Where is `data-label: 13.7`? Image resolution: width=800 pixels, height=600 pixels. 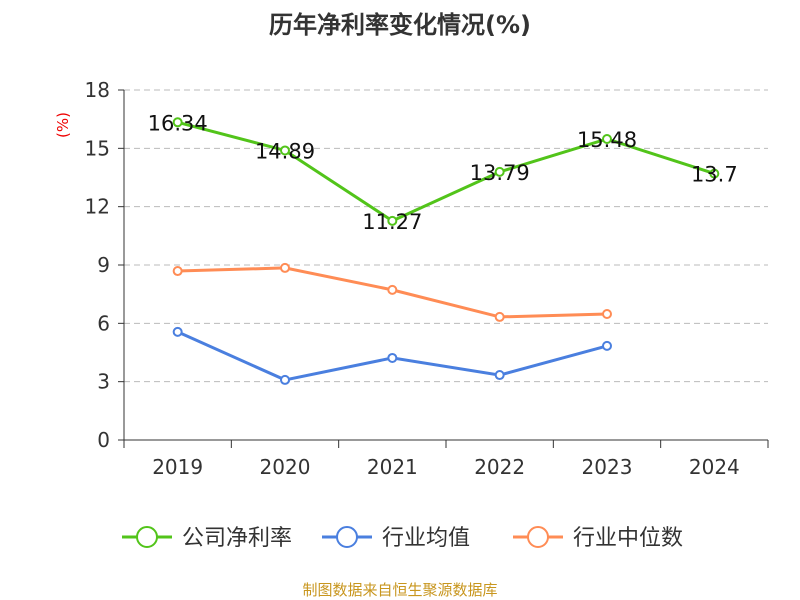 data-label: 13.7 is located at coordinates (714, 175).